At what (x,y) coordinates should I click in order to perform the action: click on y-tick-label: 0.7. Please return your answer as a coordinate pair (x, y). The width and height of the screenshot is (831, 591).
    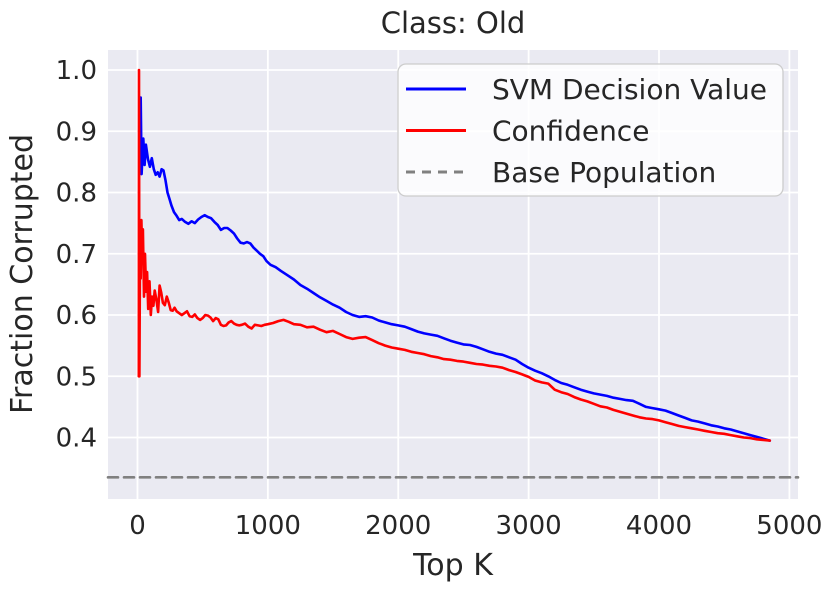
    Looking at the image, I should click on (76, 255).